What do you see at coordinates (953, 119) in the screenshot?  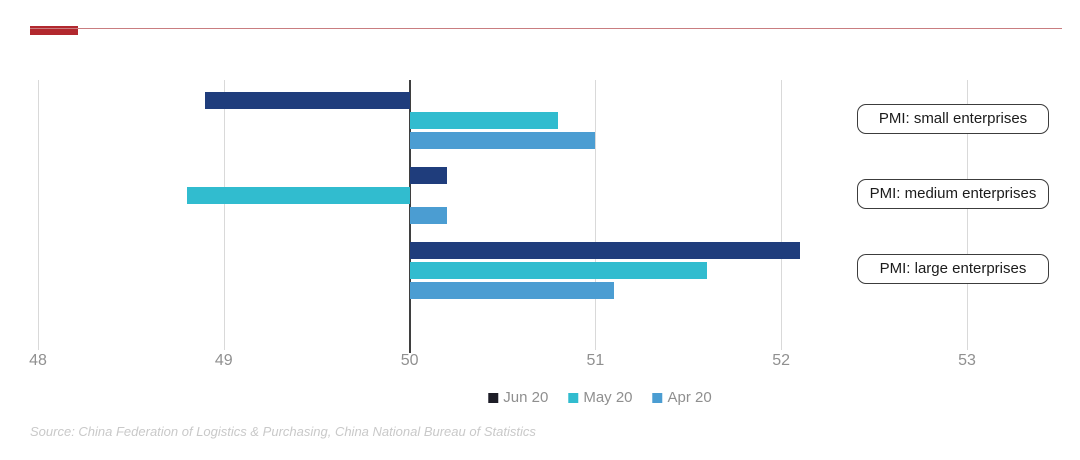 I see `category-label: PMI: small enterprises` at bounding box center [953, 119].